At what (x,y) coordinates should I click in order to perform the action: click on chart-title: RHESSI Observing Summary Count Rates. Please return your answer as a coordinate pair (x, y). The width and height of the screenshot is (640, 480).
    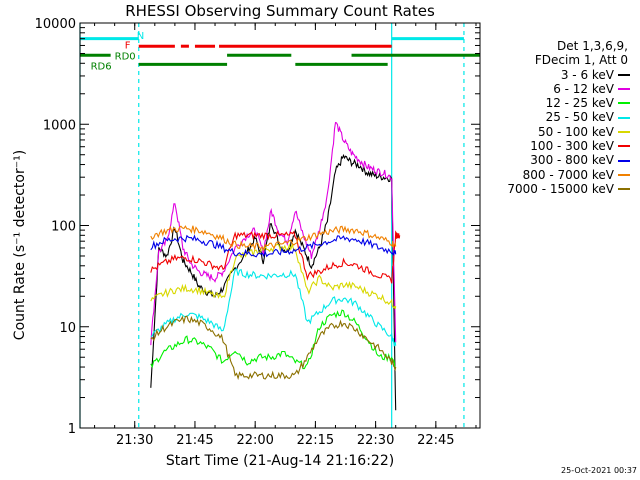
    Looking at the image, I should click on (280, 11).